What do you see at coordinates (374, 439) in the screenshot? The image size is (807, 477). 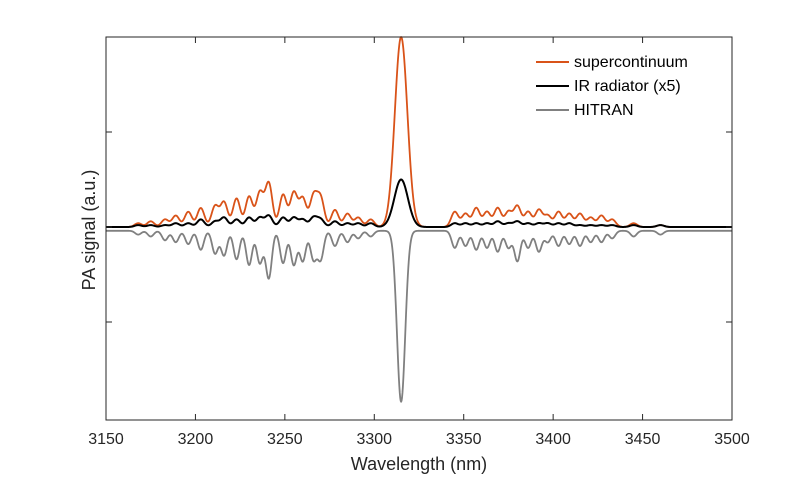 I see `x-tick-label: 3300` at bounding box center [374, 439].